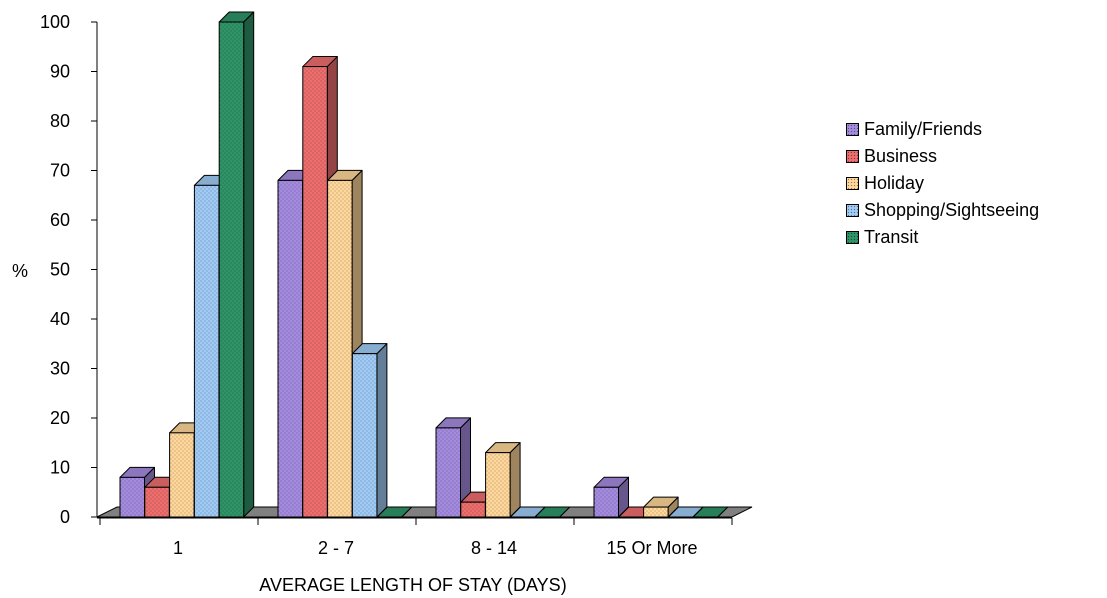 The width and height of the screenshot is (1107, 598). I want to click on y-tick-label: 10, so click(60, 468).